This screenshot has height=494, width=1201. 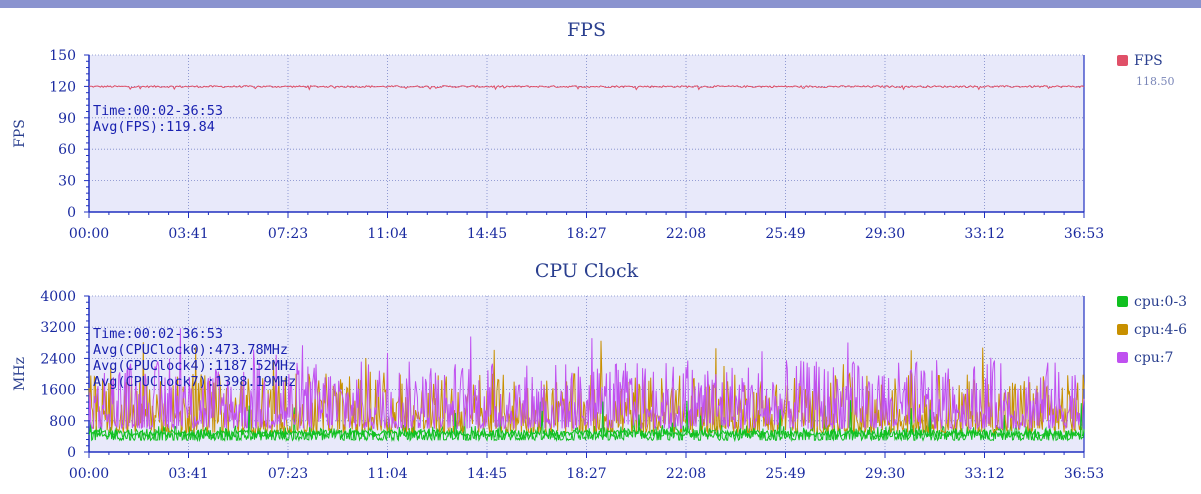 I want to click on y-tick-label: 4000, so click(x=58, y=297).